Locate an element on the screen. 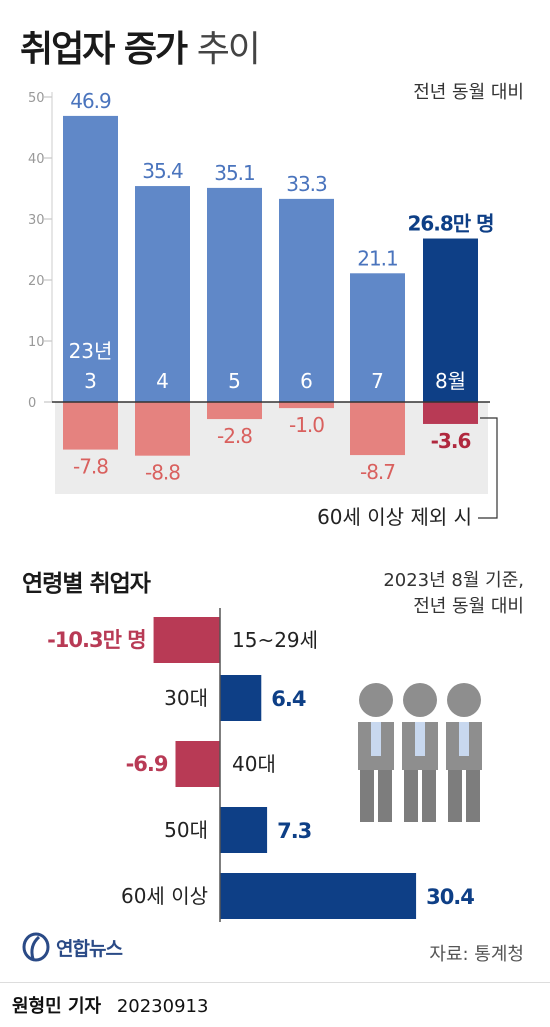 This screenshot has width=550, height=1027. y-tick-label: 50 is located at coordinates (36, 98).